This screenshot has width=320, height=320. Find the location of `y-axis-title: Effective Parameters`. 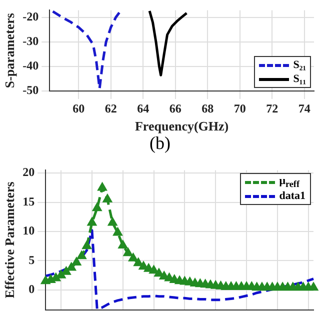

y-axis-title: Effective Parameters is located at coordinates (10, 240).